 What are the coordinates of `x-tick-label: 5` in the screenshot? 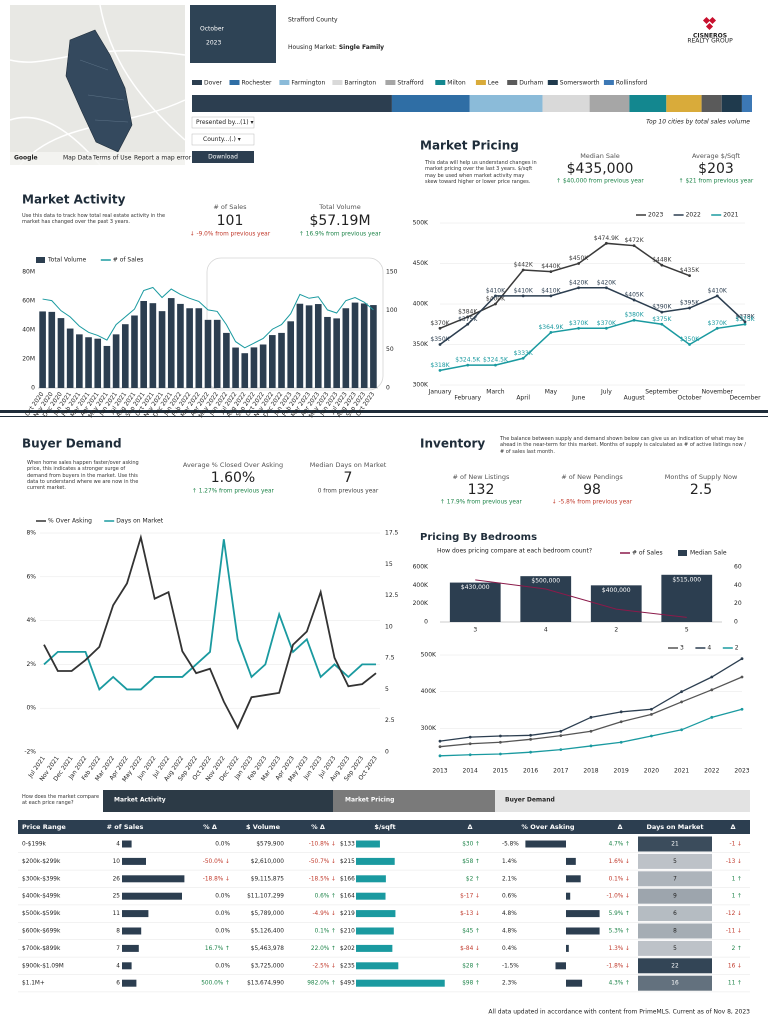 It's located at (687, 630).